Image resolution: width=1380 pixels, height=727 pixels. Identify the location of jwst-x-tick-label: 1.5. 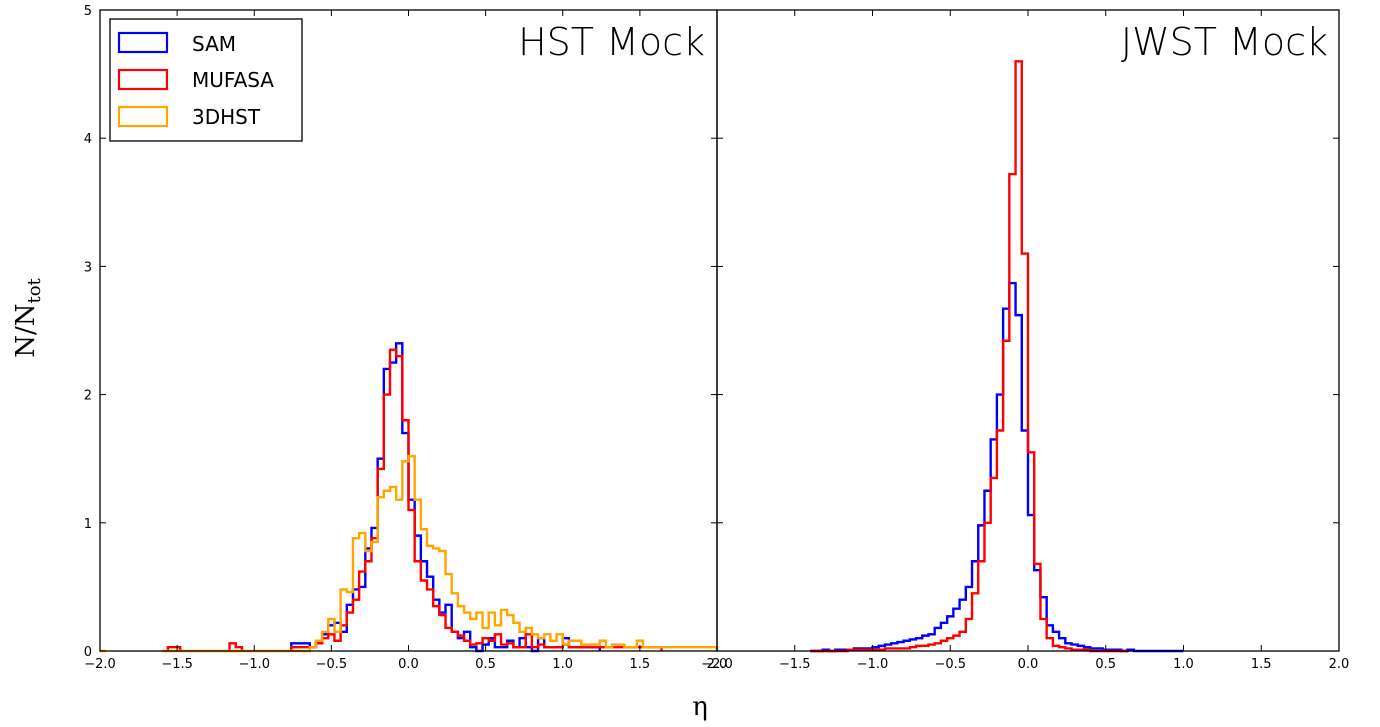
(1261, 664).